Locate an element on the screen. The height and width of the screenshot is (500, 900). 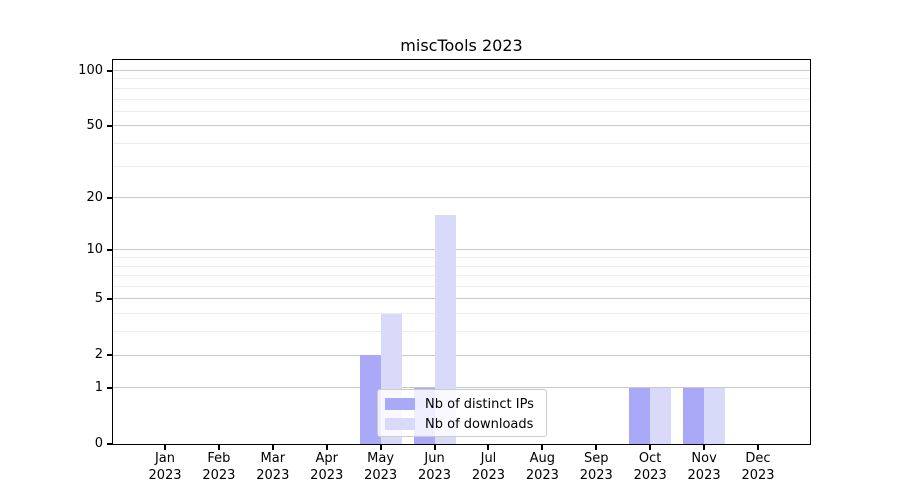
x-tick-month-label: Jun is located at coordinates (434, 458).